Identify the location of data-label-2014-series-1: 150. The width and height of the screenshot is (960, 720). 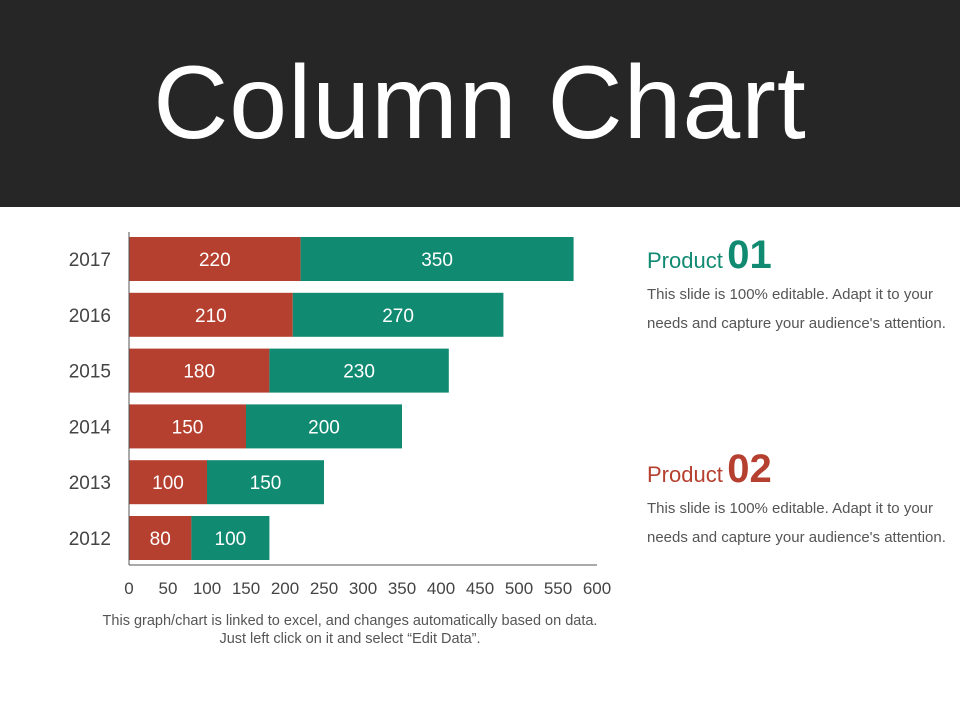
(188, 427).